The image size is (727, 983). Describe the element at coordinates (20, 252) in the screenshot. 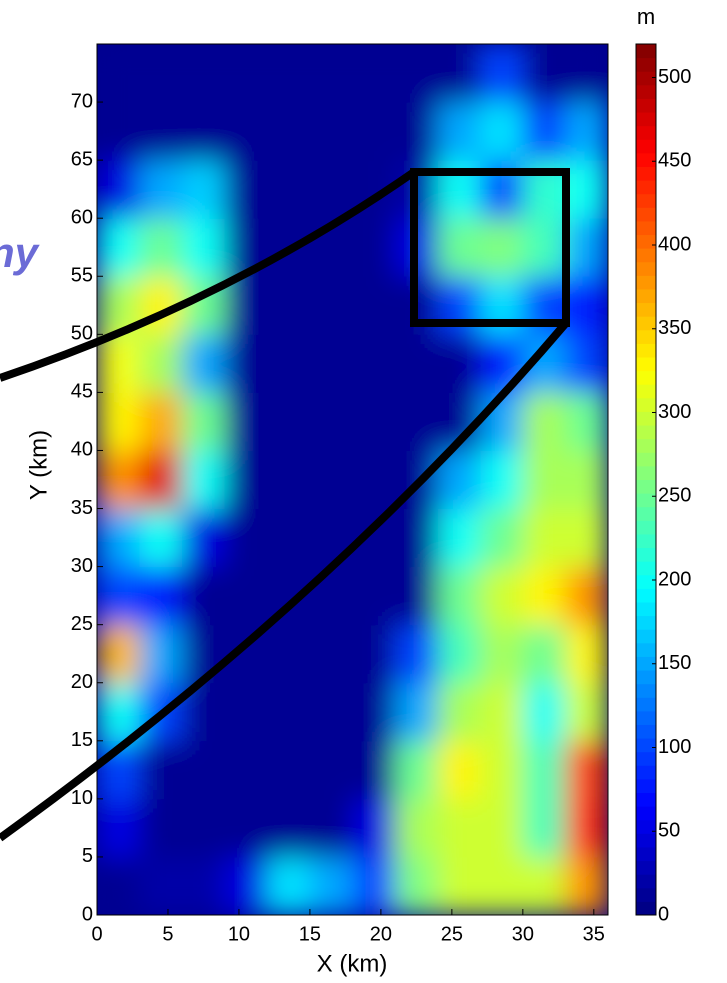

I see `annotation: ny` at that location.